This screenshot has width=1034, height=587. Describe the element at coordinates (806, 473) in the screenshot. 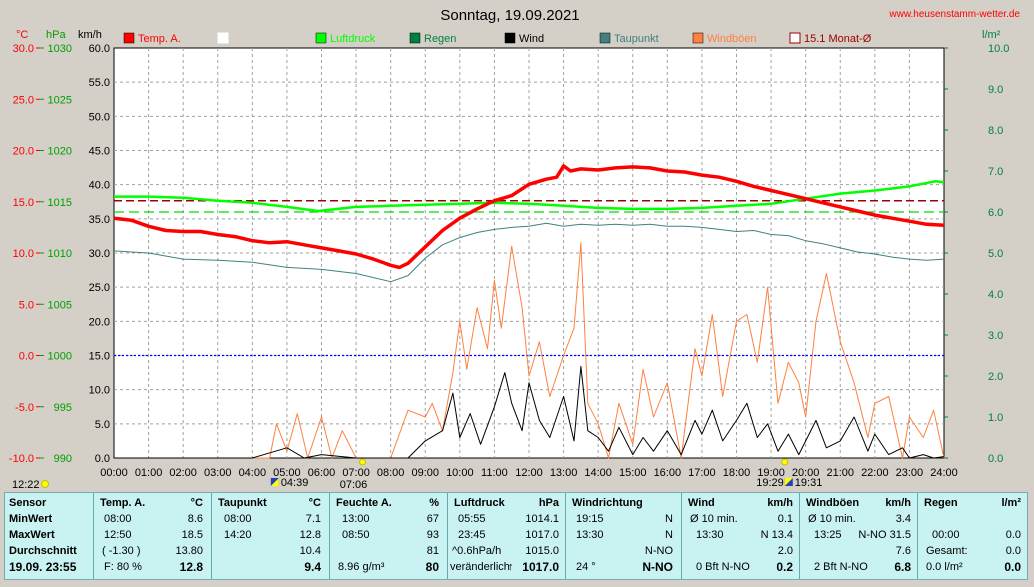

I see `x-tick-label: 20:00` at that location.